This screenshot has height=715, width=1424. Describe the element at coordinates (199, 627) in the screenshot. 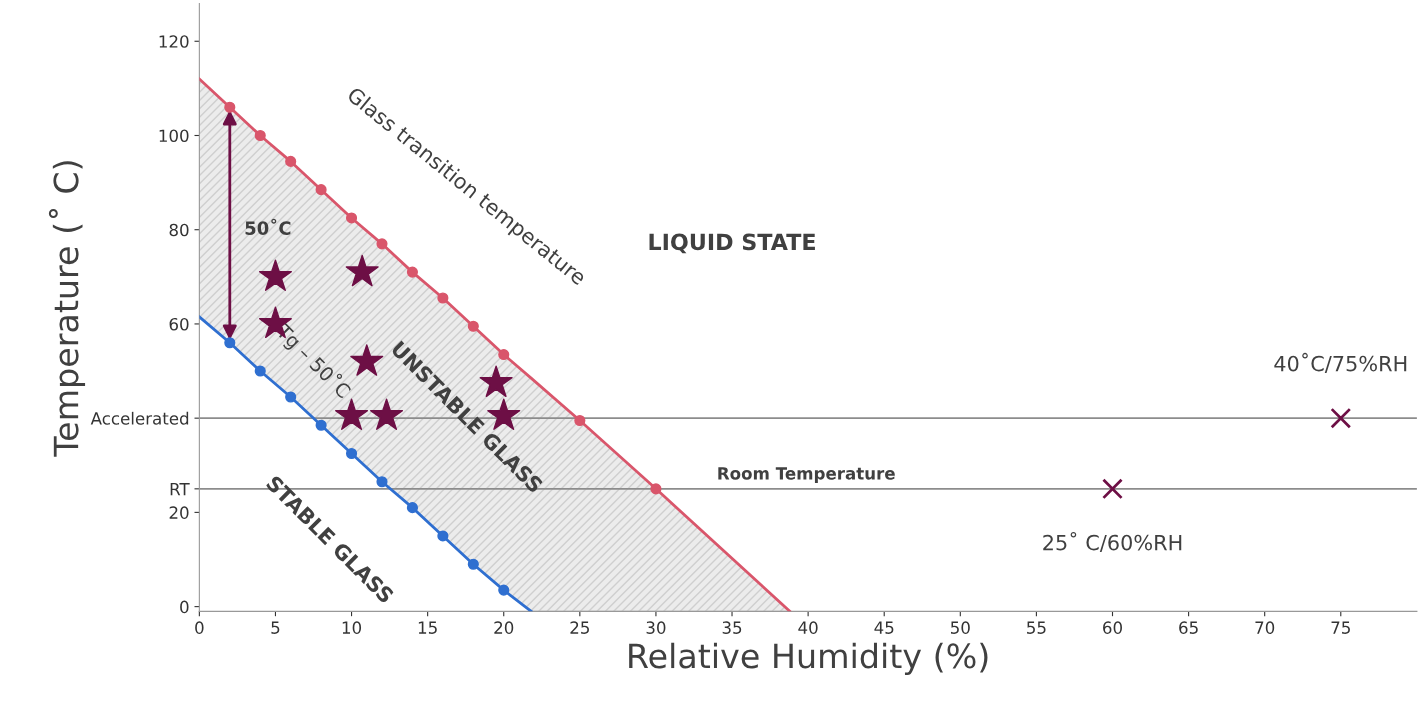

I see `x-tick-label: 0` at that location.